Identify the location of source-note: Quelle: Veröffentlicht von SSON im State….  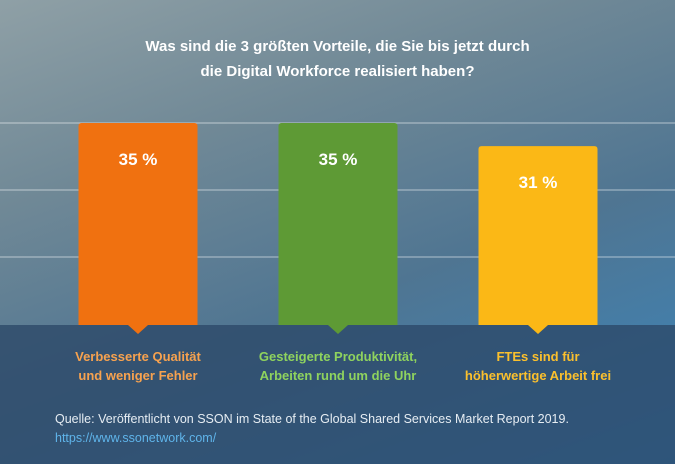
(355, 429).